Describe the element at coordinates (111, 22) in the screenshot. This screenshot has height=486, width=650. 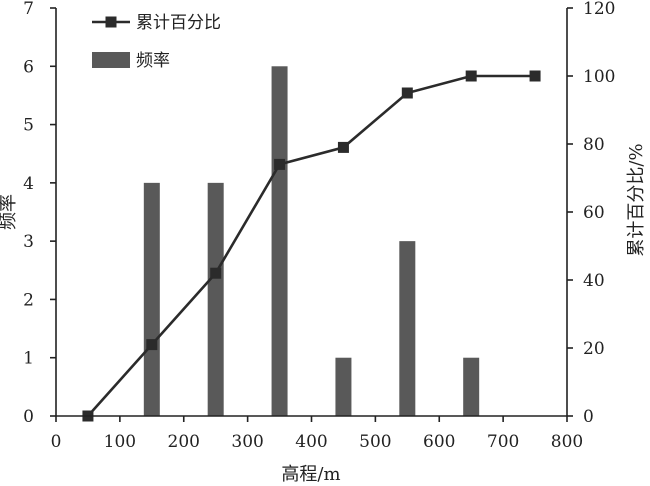
I see `legend-line-marker` at that location.